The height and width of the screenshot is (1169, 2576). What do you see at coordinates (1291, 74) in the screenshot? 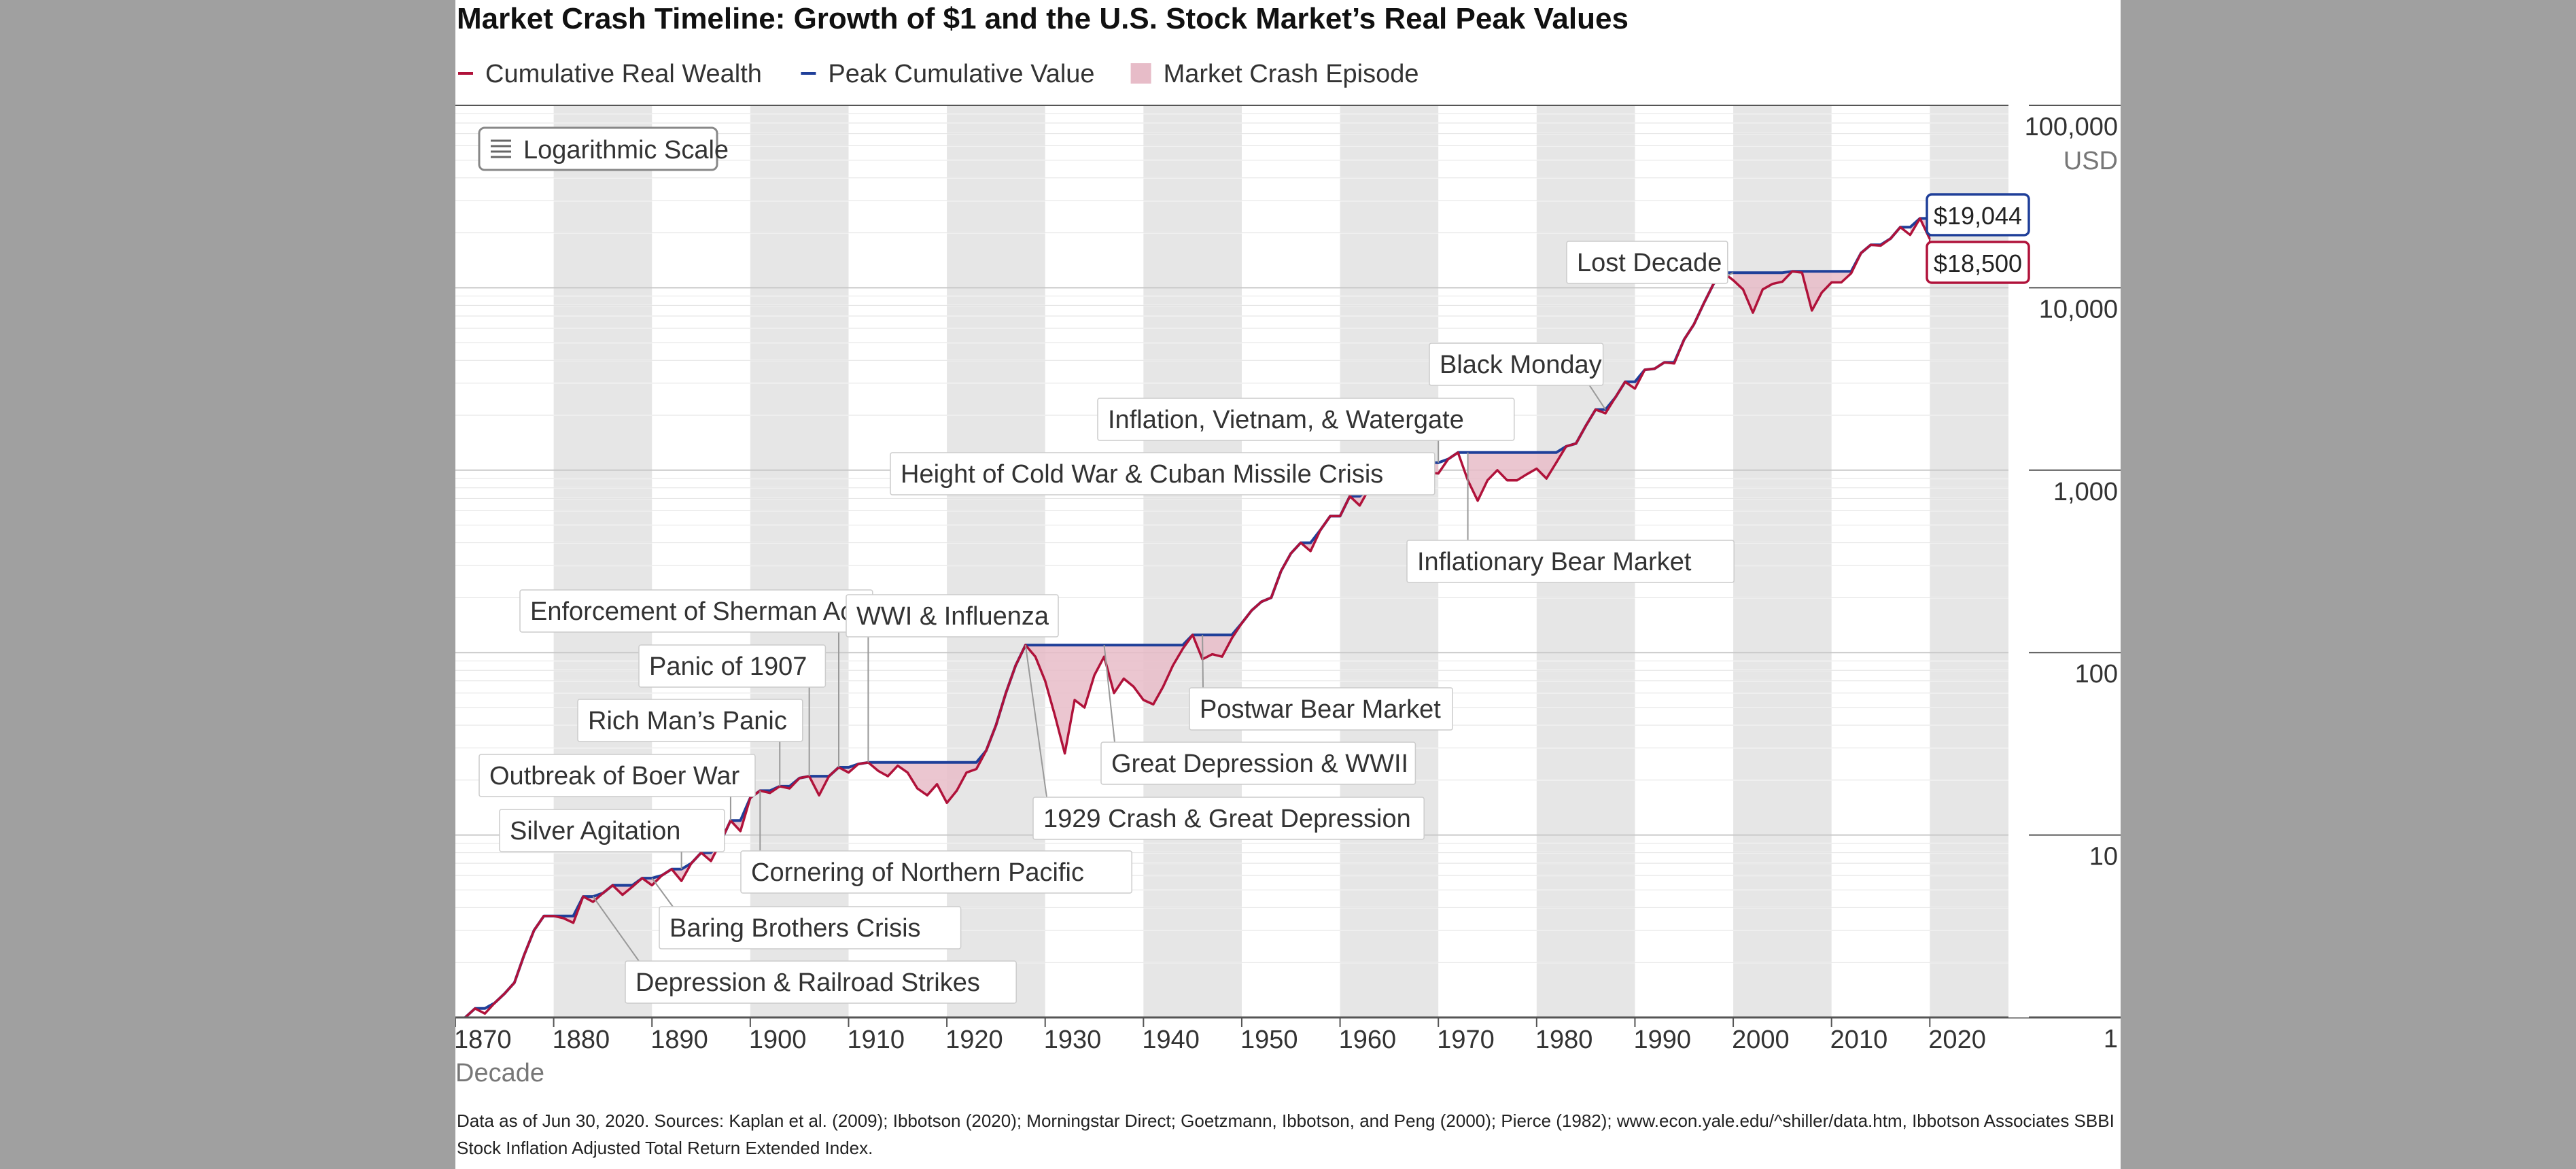
I see `legend-label: Market Crash Episode` at bounding box center [1291, 74].